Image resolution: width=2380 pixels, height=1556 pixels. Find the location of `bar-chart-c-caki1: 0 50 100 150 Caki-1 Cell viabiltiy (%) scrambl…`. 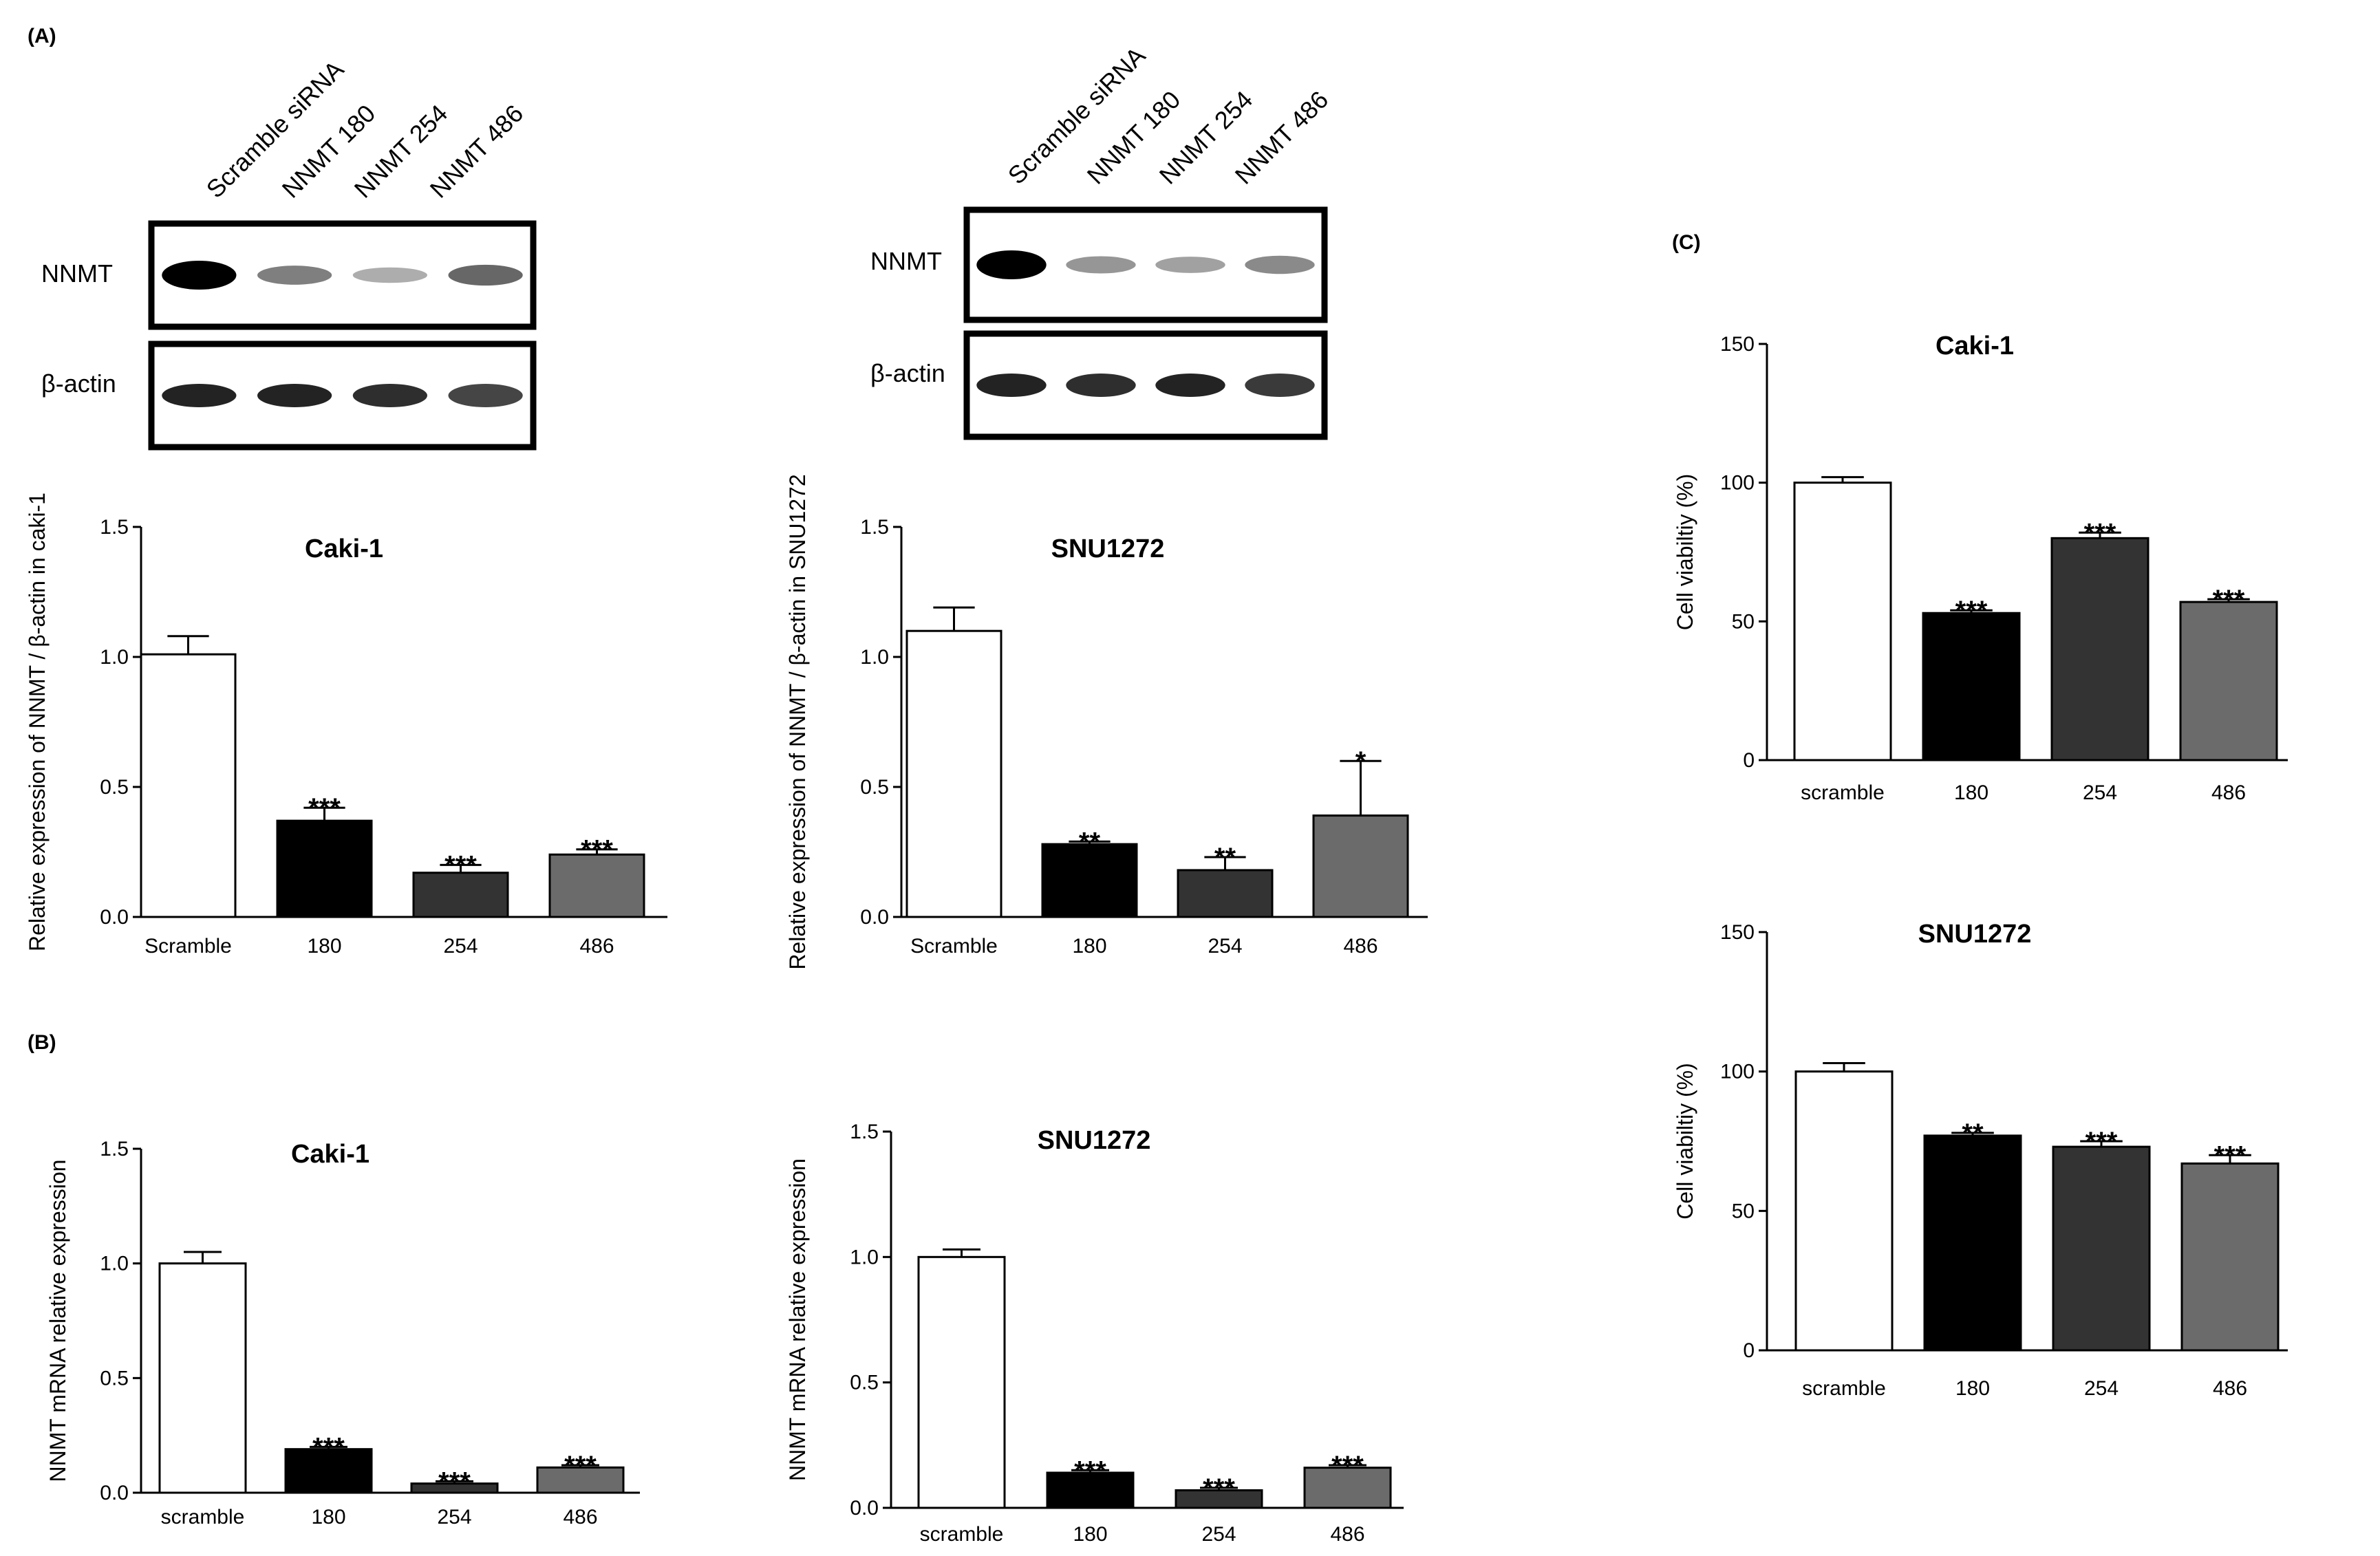

bar-chart-c-caki1: 0 50 100 150 Caki-1 Cell viabiltiy (%) scrambl… is located at coordinates (1980, 568).